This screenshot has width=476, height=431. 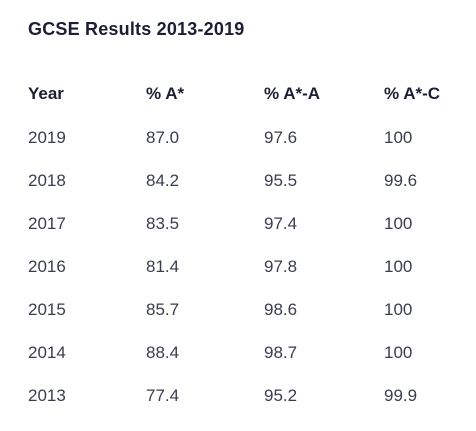 I want to click on cell-a-star: 84.2, so click(x=163, y=180).